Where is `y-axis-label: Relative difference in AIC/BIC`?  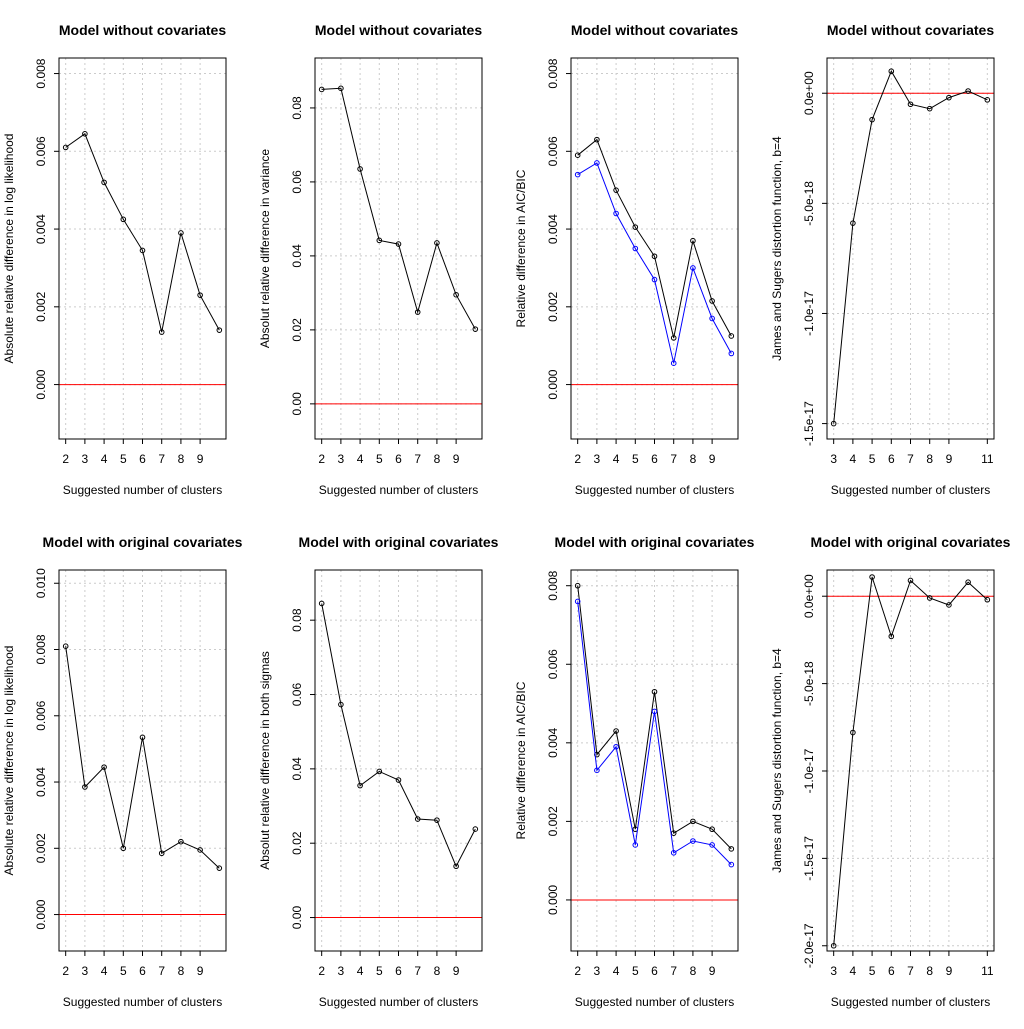 y-axis-label: Relative difference in AIC/BIC is located at coordinates (521, 760).